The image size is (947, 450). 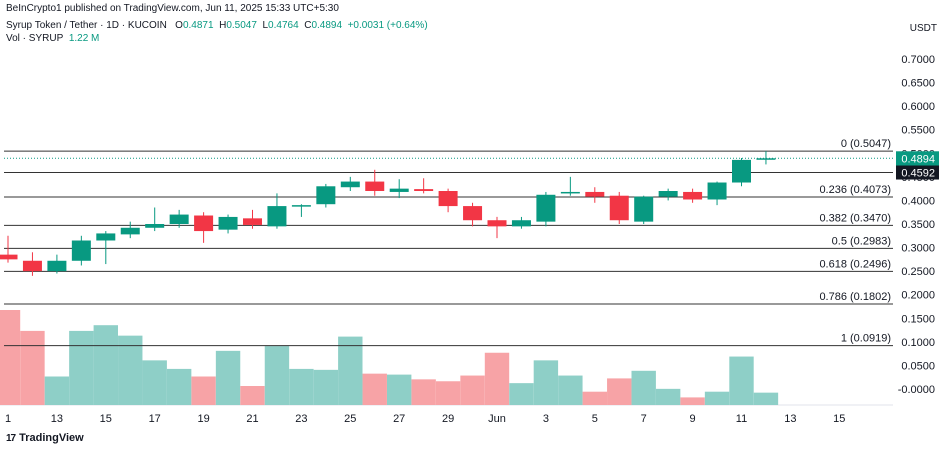 What do you see at coordinates (595, 419) in the screenshot?
I see `x-tick-label: 5` at bounding box center [595, 419].